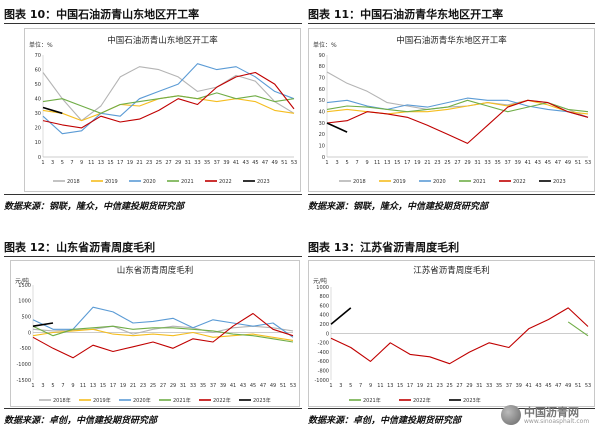 The height and width of the screenshot is (434, 599). I want to click on y-tick-label: -500, so click(25, 349).